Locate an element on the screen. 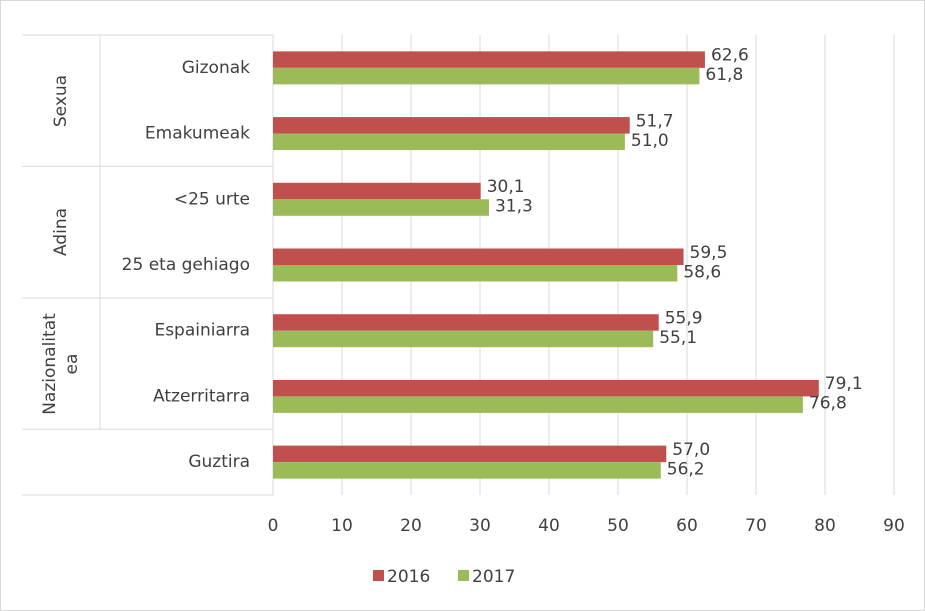 This screenshot has height=611, width=925. x-tick-label: 20 is located at coordinates (411, 526).